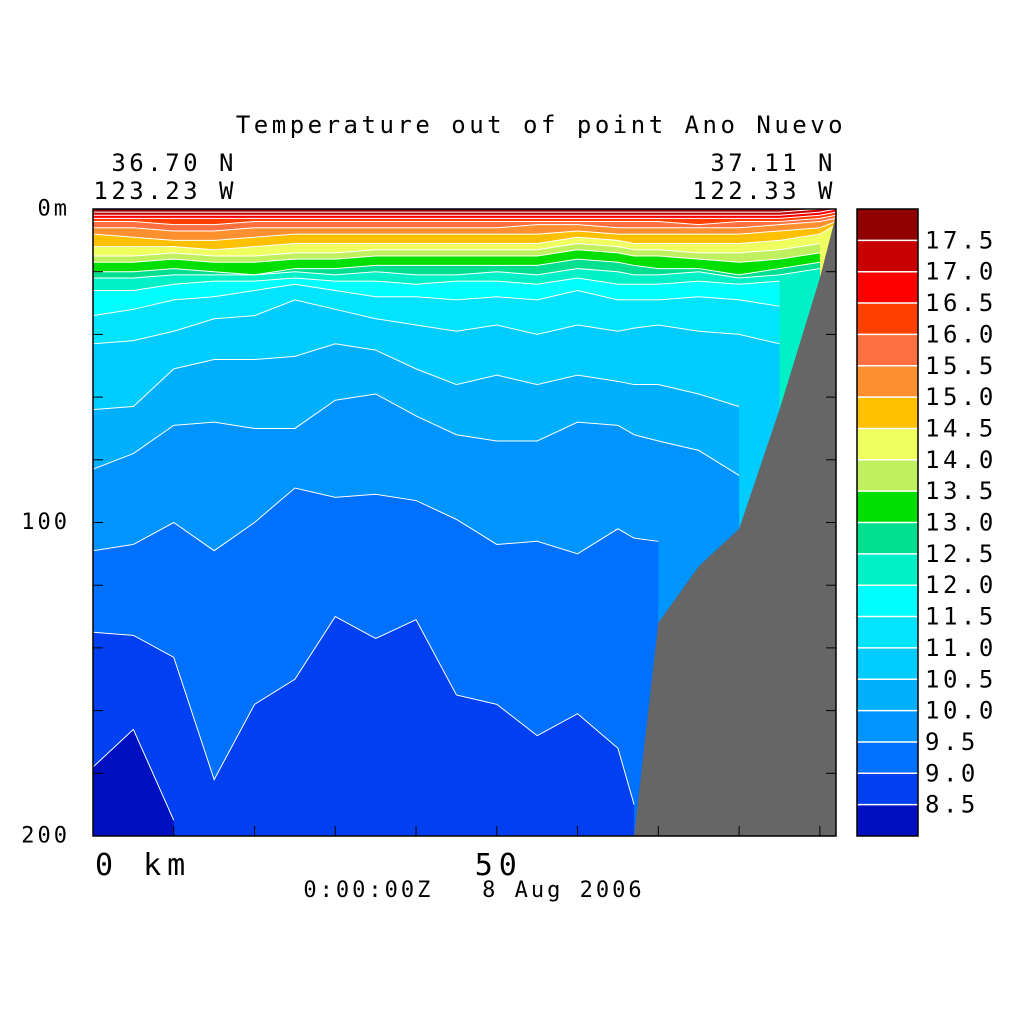  I want to click on colorbar-label: 15.5, so click(961, 366).